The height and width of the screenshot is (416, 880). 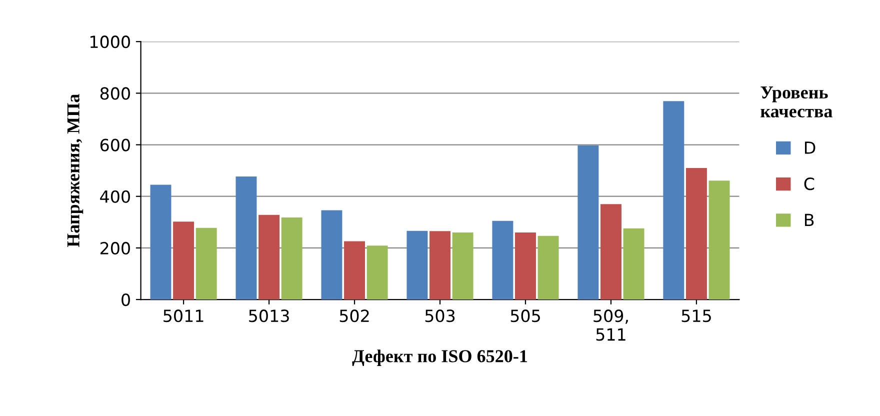 I want to click on y-tick-label: 0, so click(x=126, y=299).